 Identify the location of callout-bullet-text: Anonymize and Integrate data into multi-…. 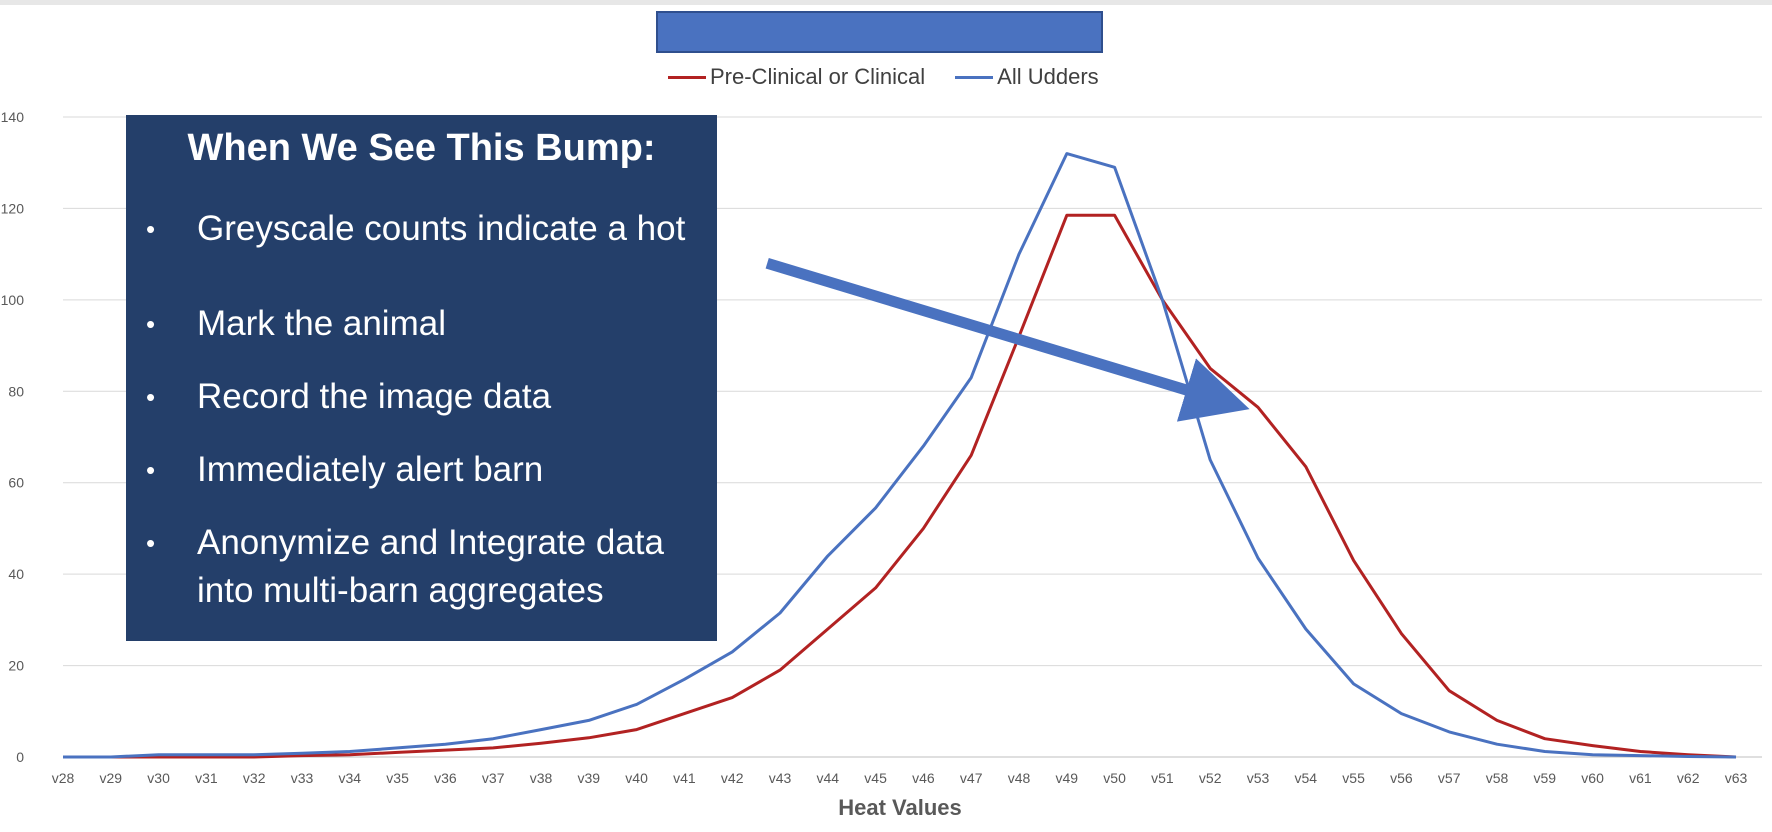
(430, 566).